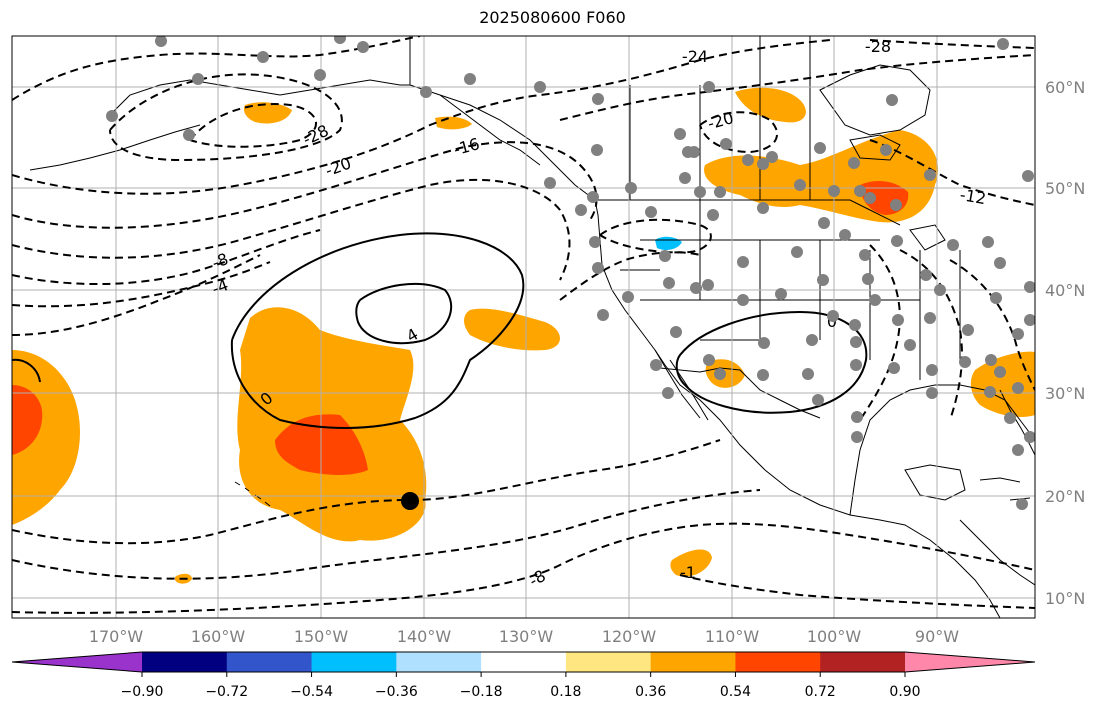 The image size is (1105, 712). I want to click on colorbar-tick-label: −0.90, so click(142, 692).